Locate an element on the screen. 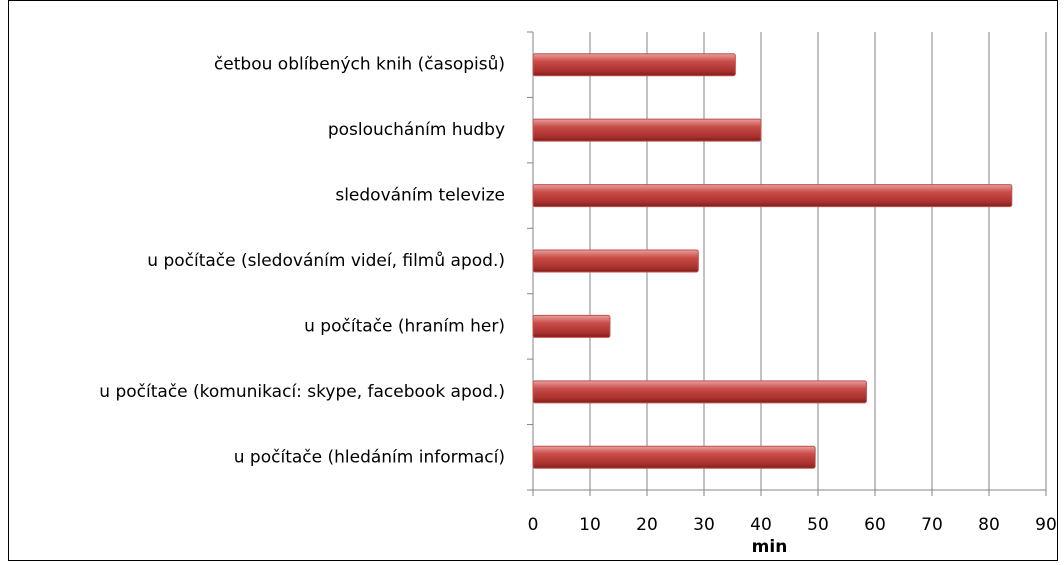  y-tick-label: sledováním televize is located at coordinates (420, 196).